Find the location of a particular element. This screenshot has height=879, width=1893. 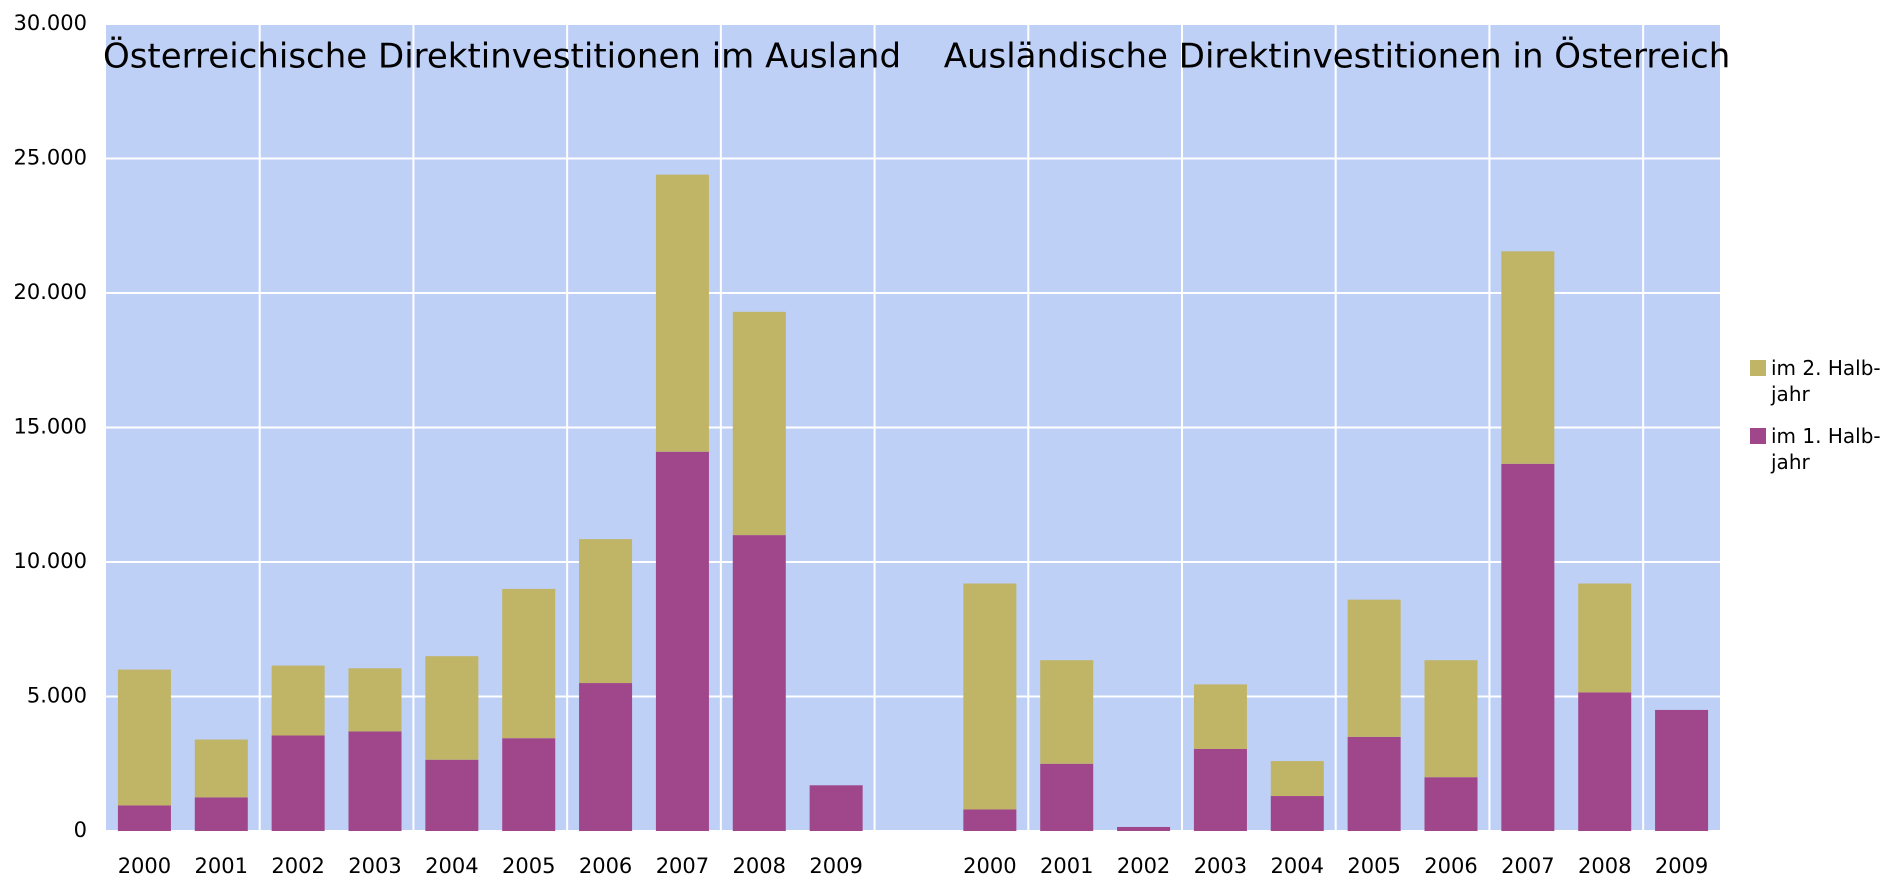

legend-label: im 1. Halb­jahr is located at coordinates (1826, 449).